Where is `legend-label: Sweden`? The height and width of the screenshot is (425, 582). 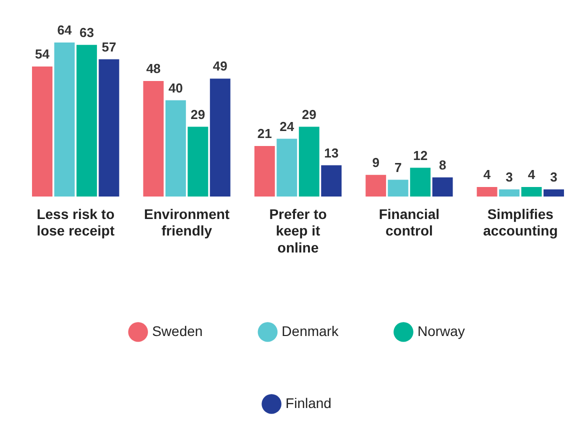
legend-label: Sweden is located at coordinates (177, 330).